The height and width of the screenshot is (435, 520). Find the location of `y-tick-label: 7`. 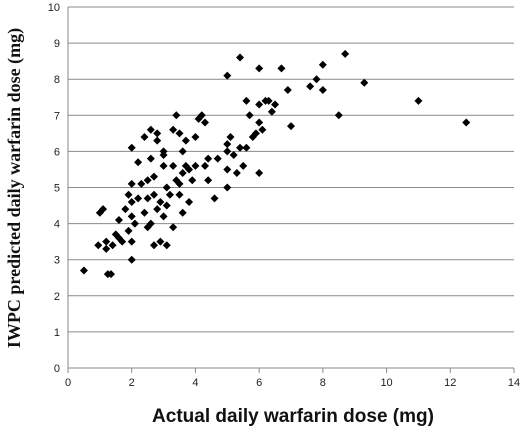

y-tick-label: 7 is located at coordinates (57, 116).